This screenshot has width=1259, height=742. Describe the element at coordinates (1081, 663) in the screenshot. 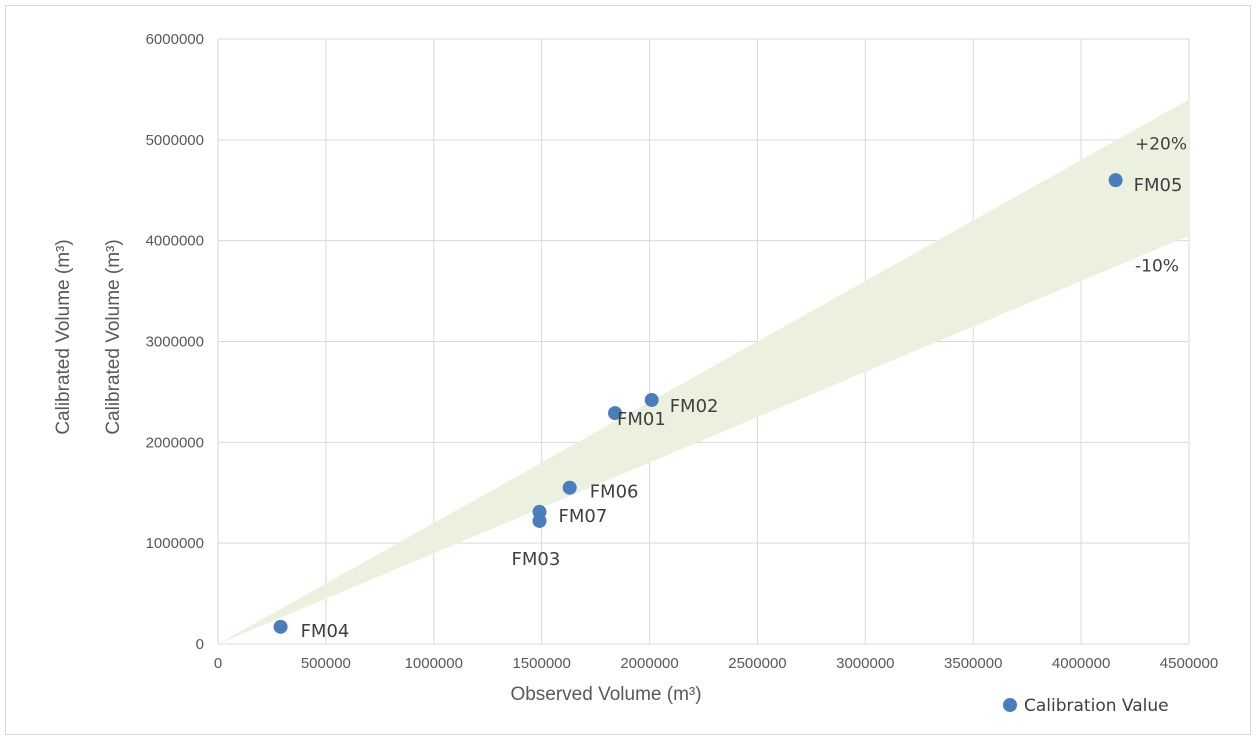

I see `x-tick-label: 4000000` at that location.